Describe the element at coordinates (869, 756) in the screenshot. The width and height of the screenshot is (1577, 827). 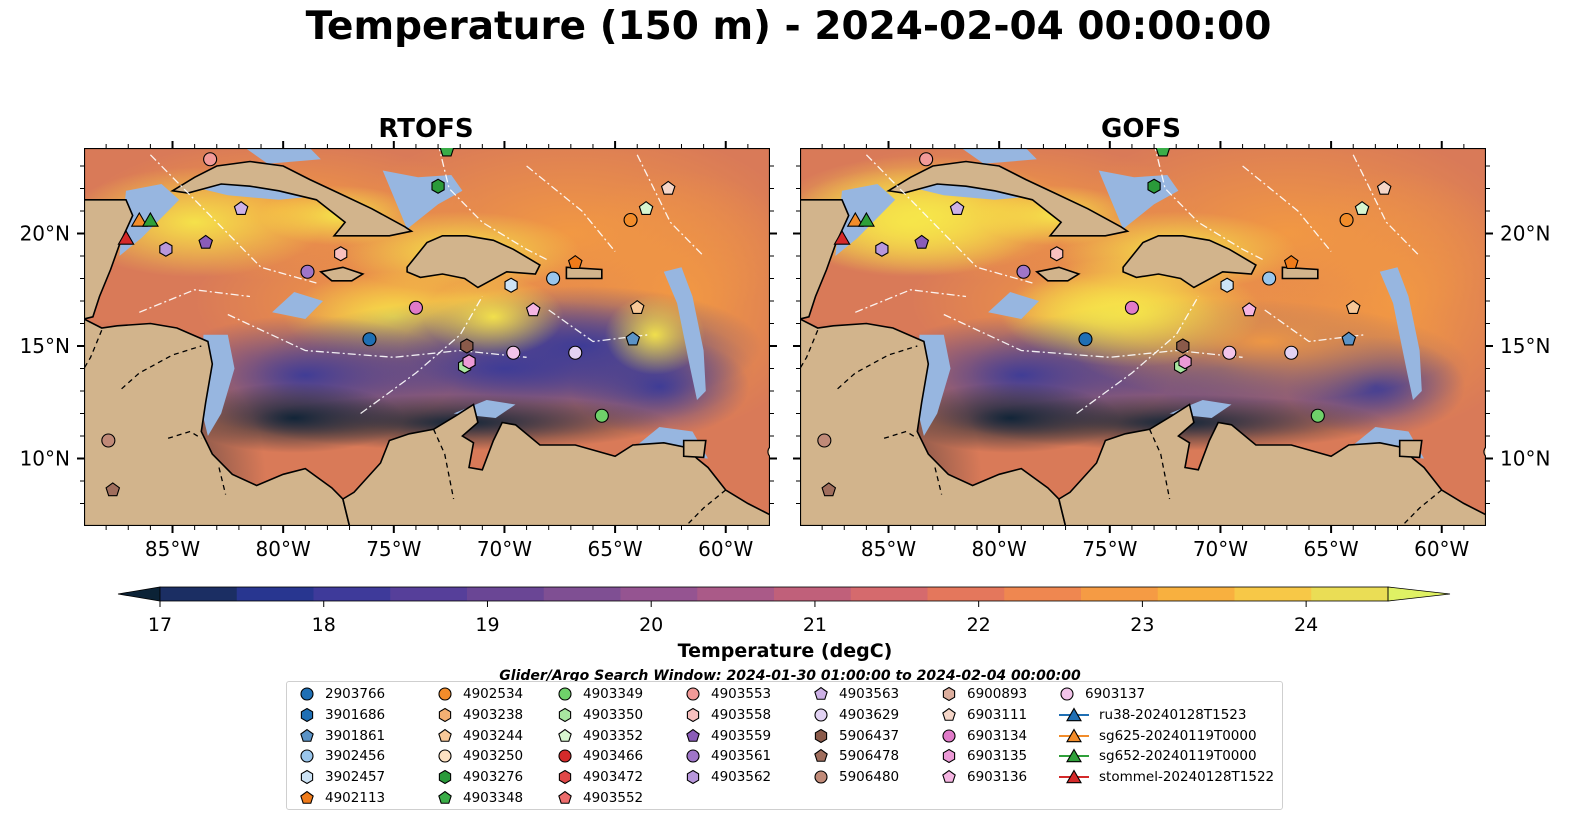
I see `legend-label: 5906478` at that location.